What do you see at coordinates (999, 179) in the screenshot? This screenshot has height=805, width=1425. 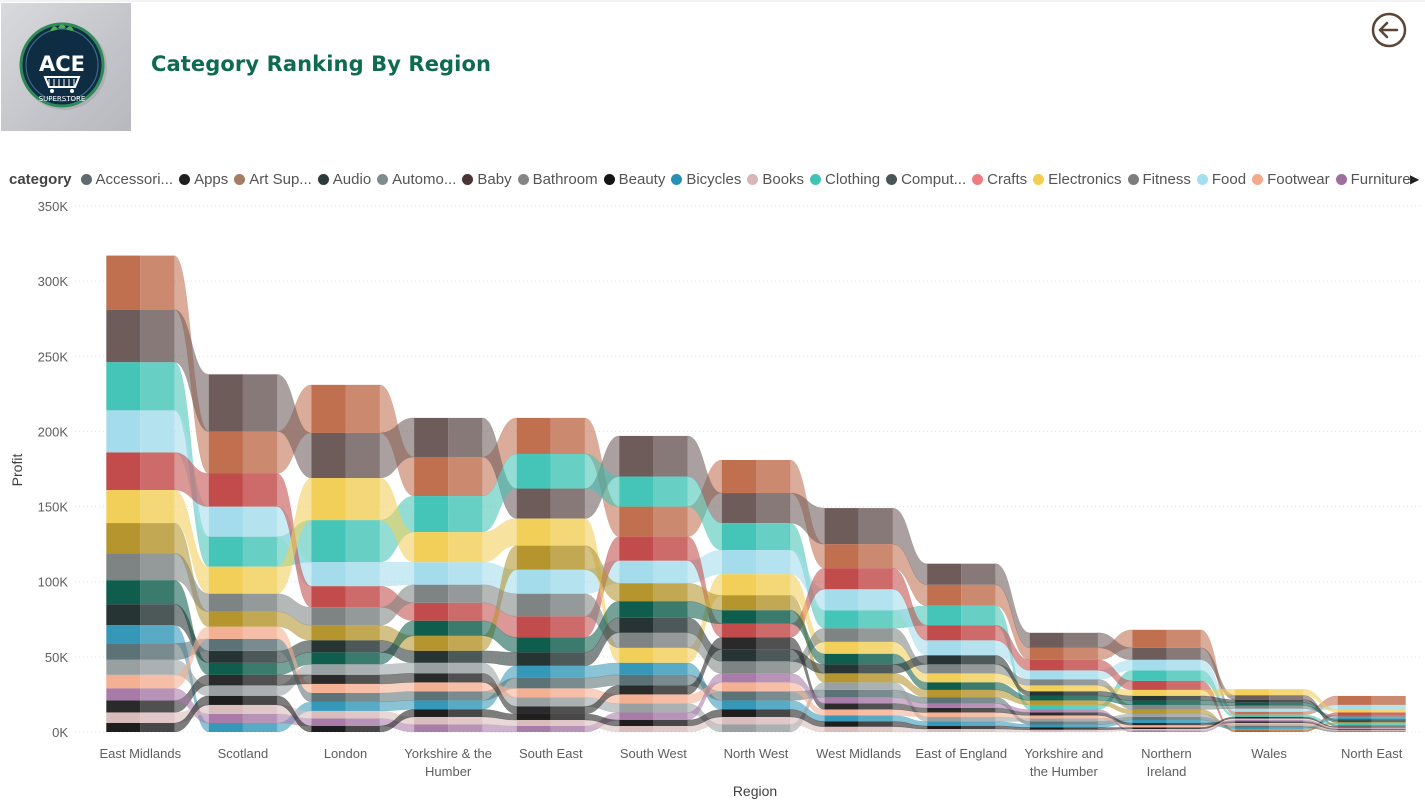 I see `legend-item: Crafts` at bounding box center [999, 179].